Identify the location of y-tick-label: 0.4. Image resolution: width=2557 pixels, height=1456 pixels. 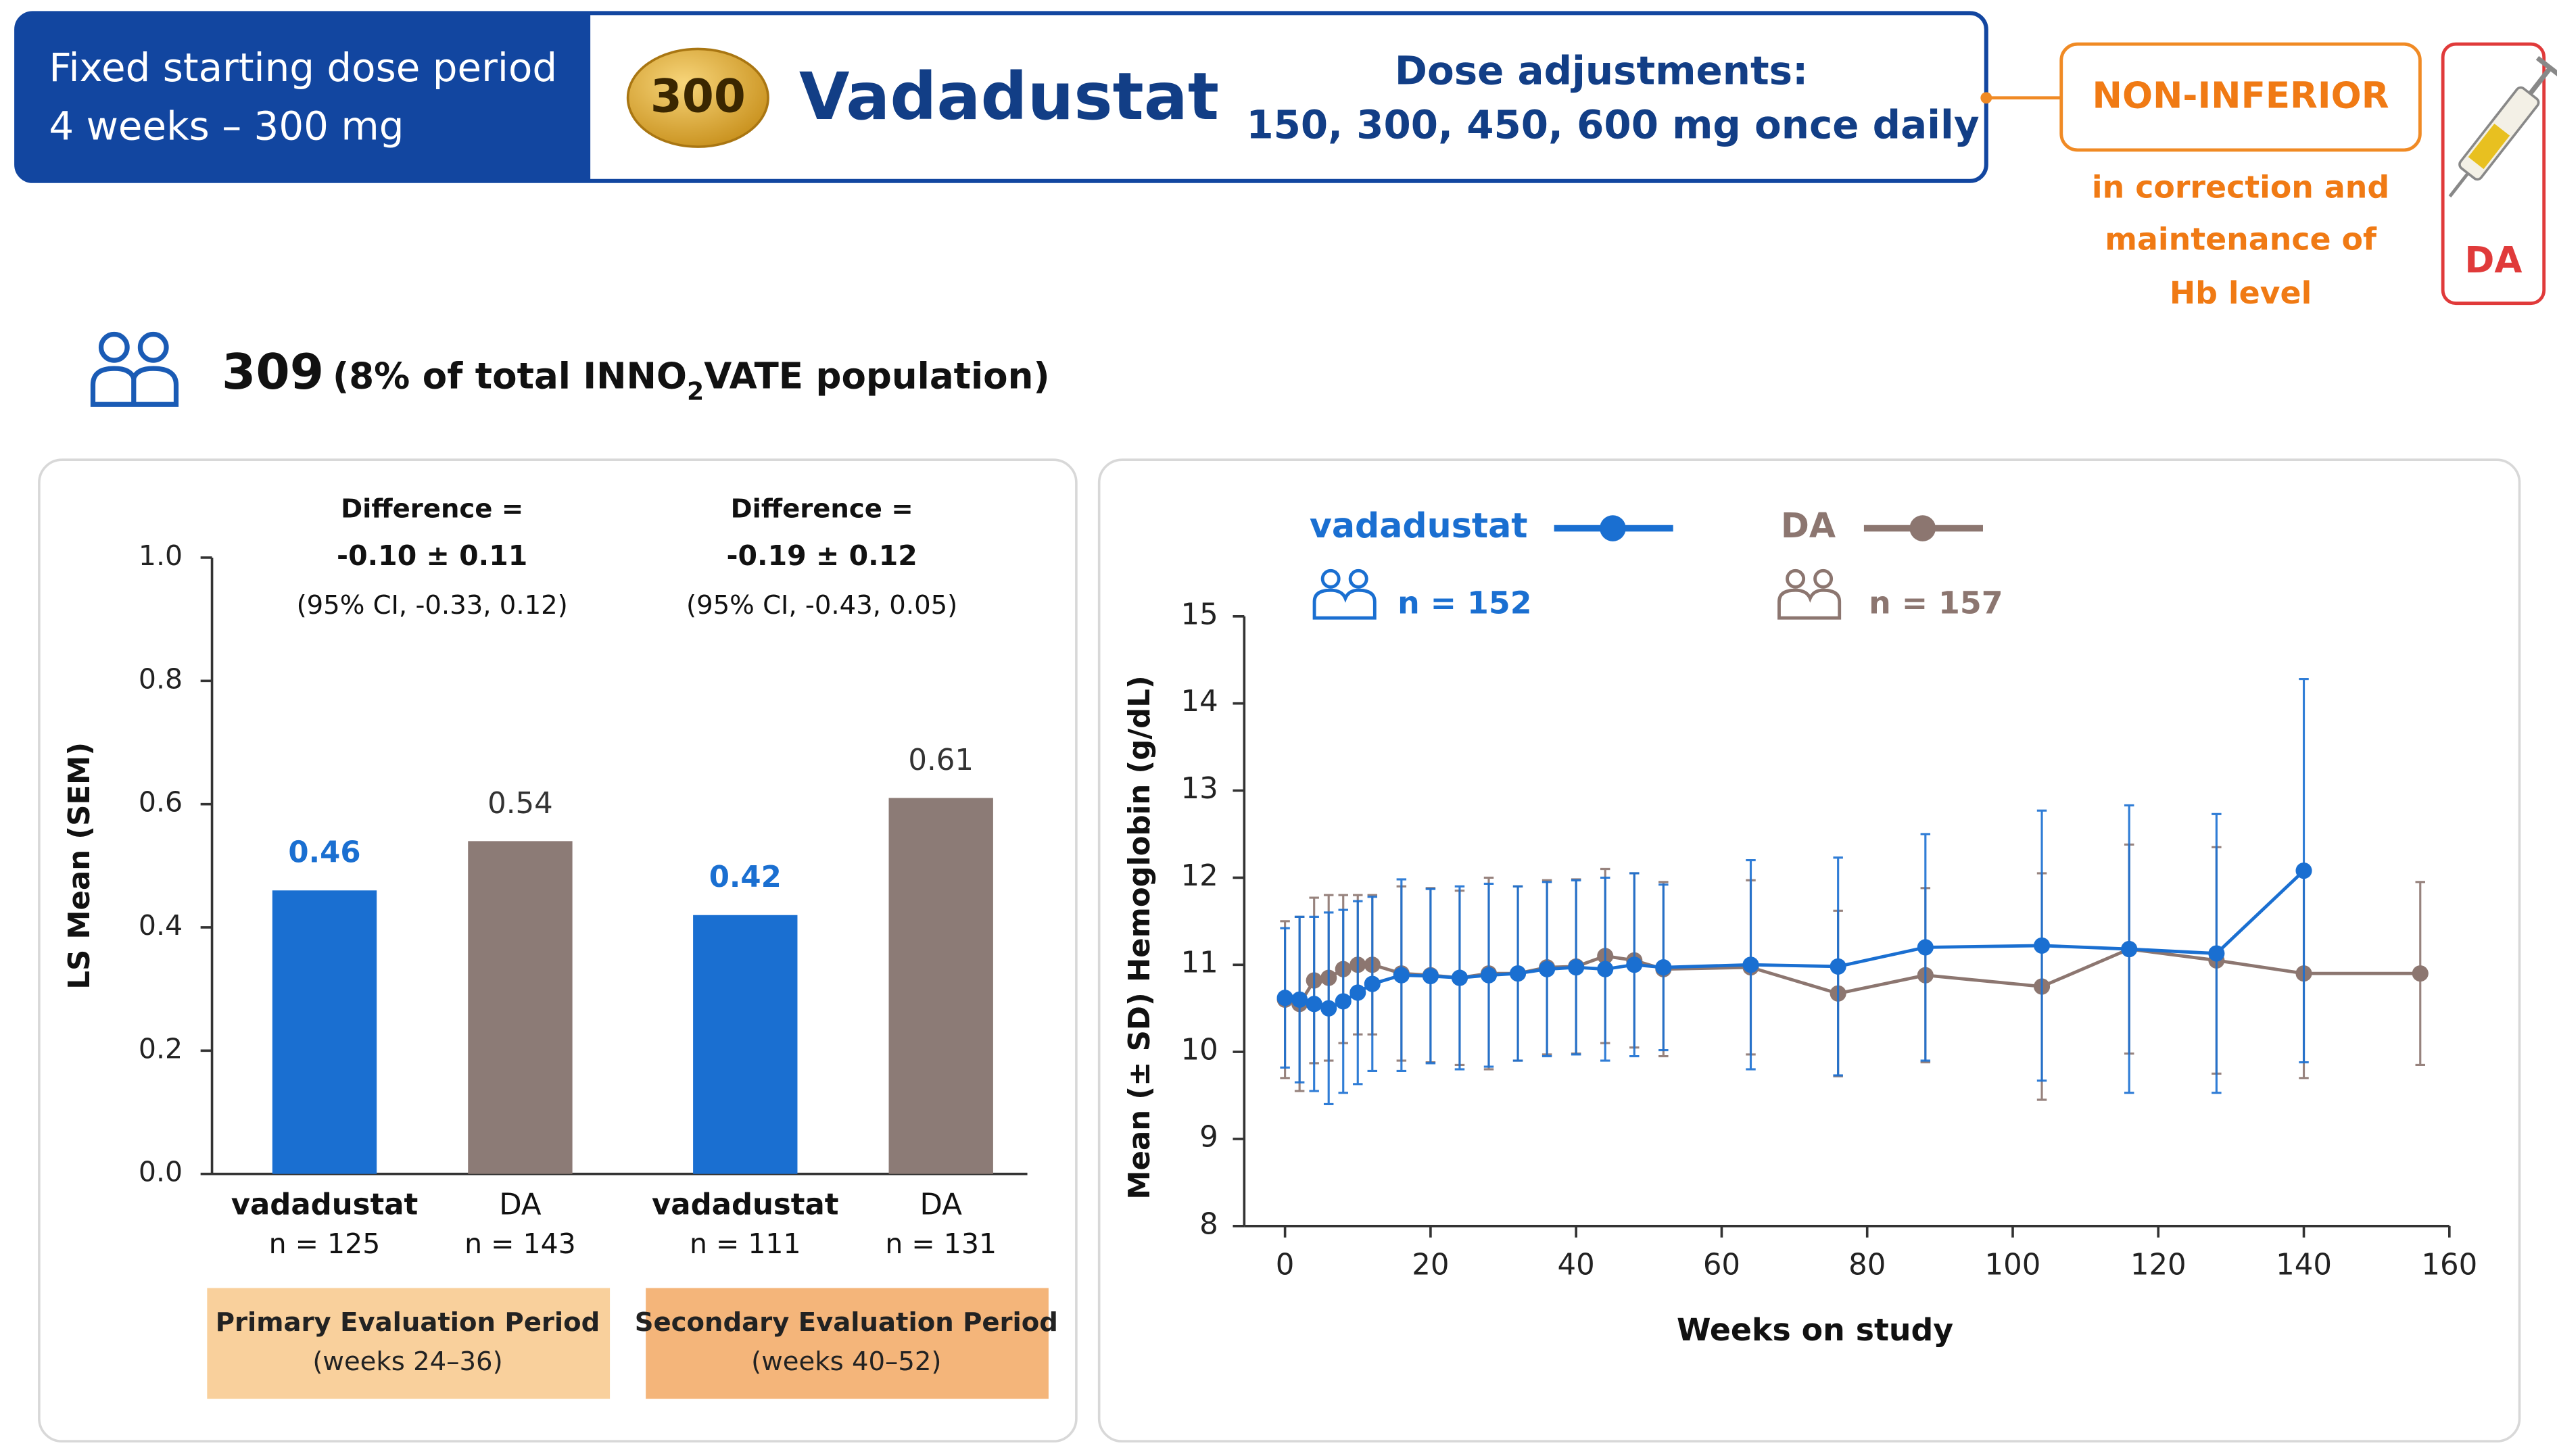
(161, 925).